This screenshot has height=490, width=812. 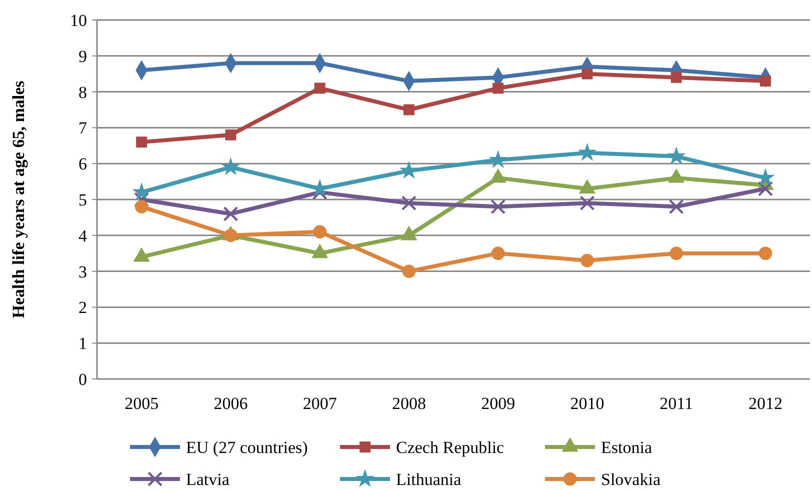 What do you see at coordinates (498, 403) in the screenshot?
I see `x-tick-label: 2009` at bounding box center [498, 403].